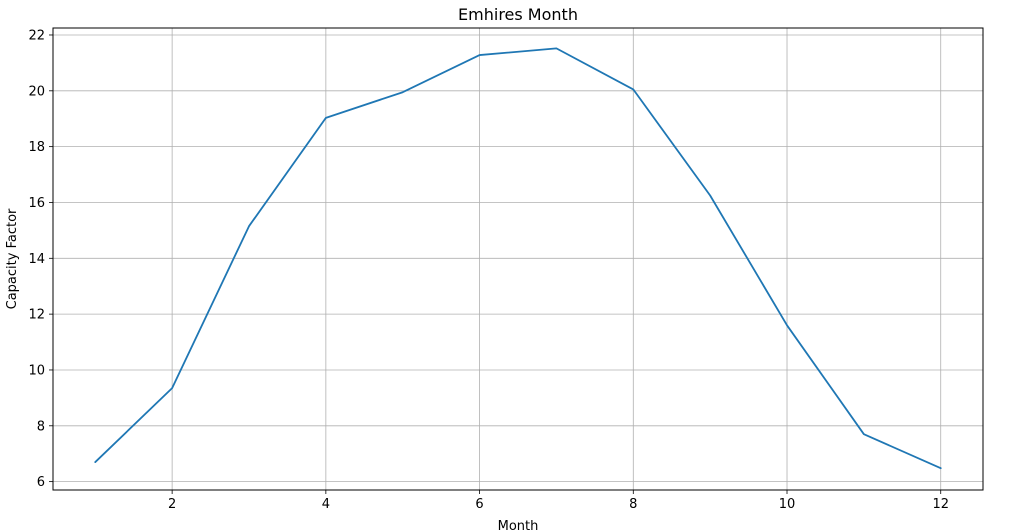  Describe the element at coordinates (518, 14) in the screenshot. I see `chart-title: Emhires Month` at that location.